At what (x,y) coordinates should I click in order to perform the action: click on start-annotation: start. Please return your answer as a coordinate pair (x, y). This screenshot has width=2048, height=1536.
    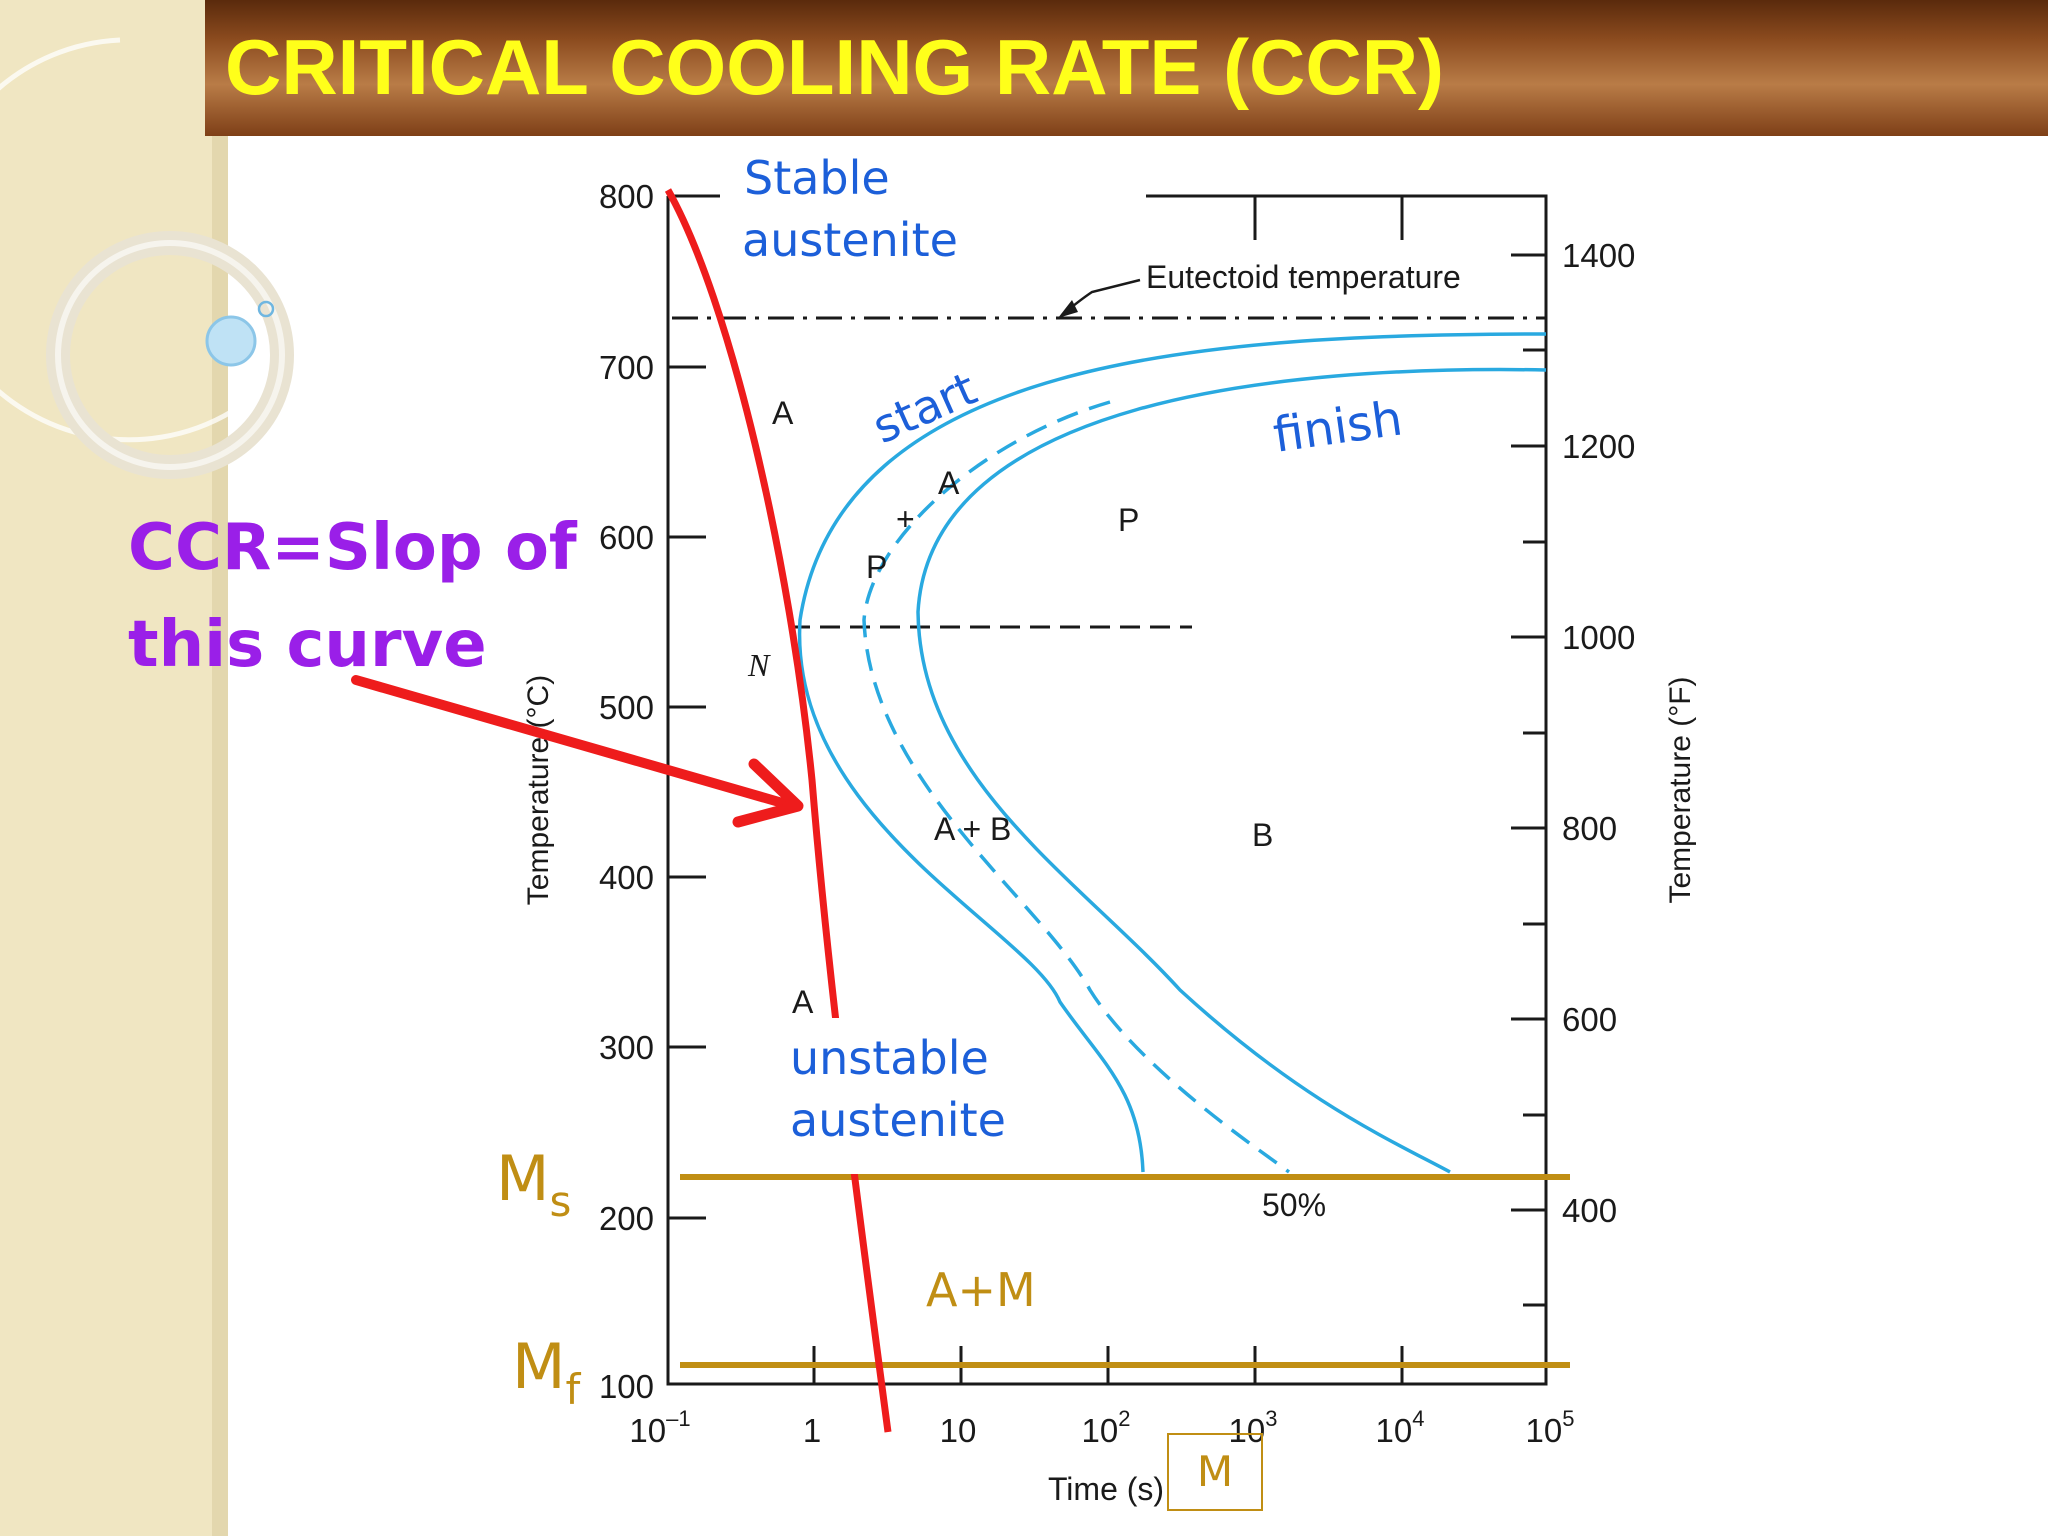
    Looking at the image, I should click on (925, 407).